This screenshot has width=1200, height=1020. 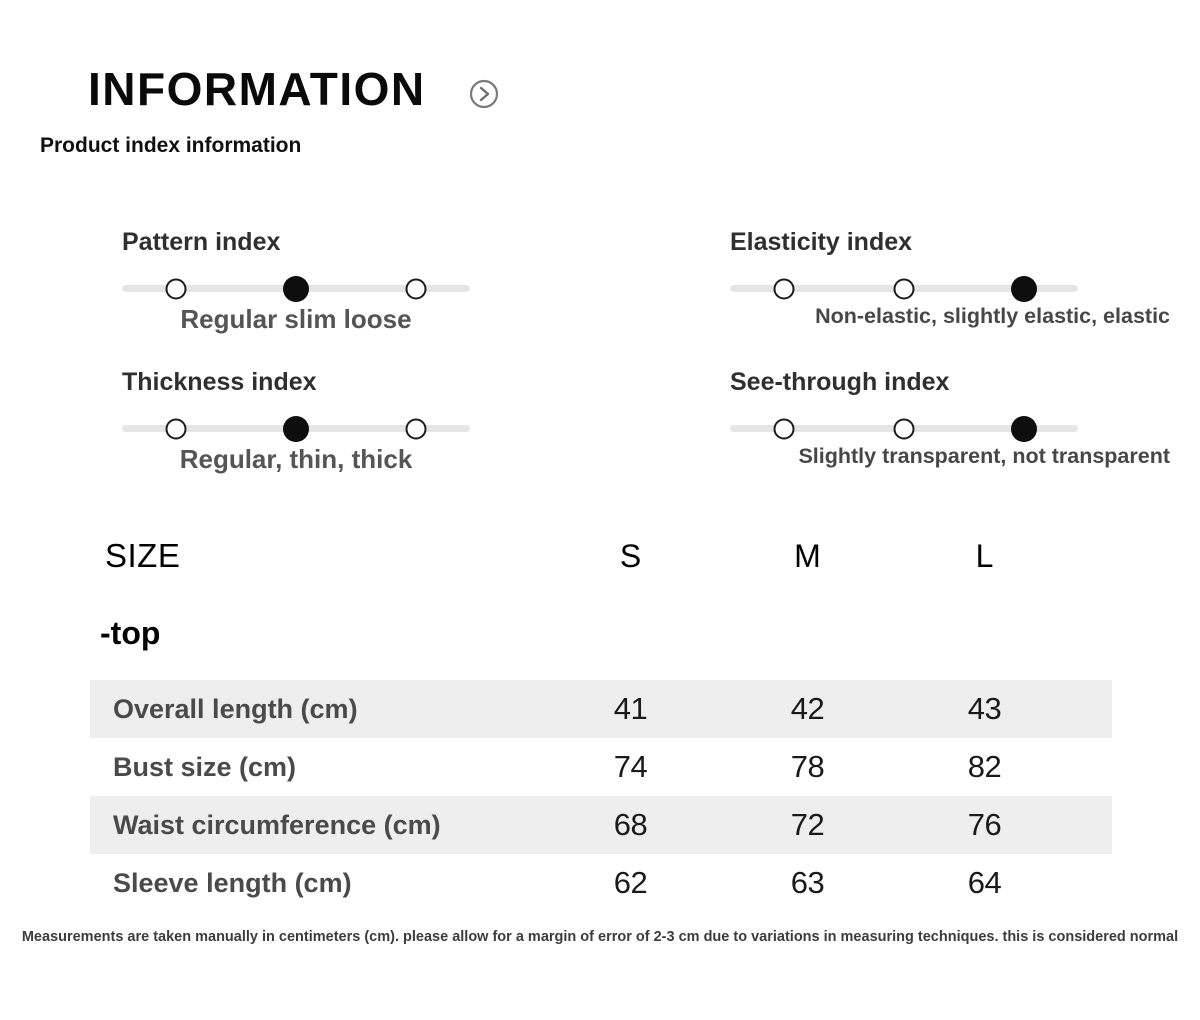 I want to click on pattern-index-block: Pattern index Regular slim loose, so click(x=296, y=285).